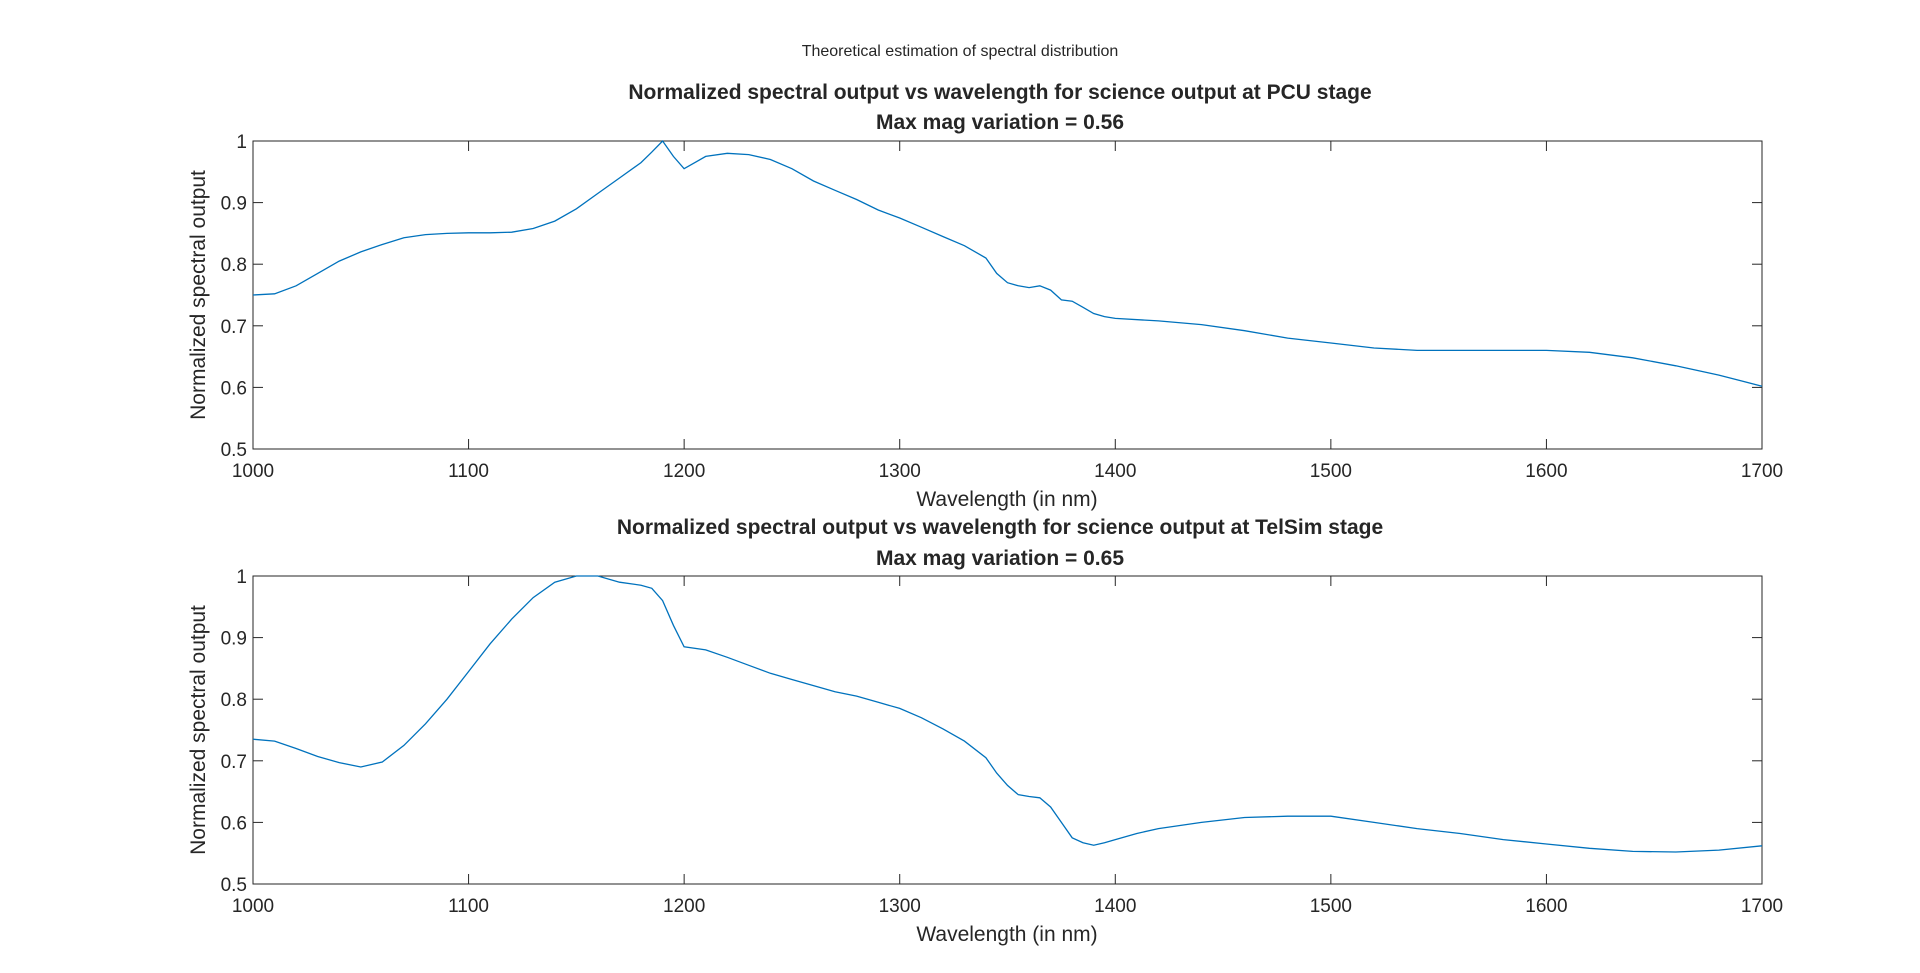 This screenshot has width=1920, height=973. What do you see at coordinates (1115, 906) in the screenshot?
I see `x-tick-label-telsim-4: 1400` at bounding box center [1115, 906].